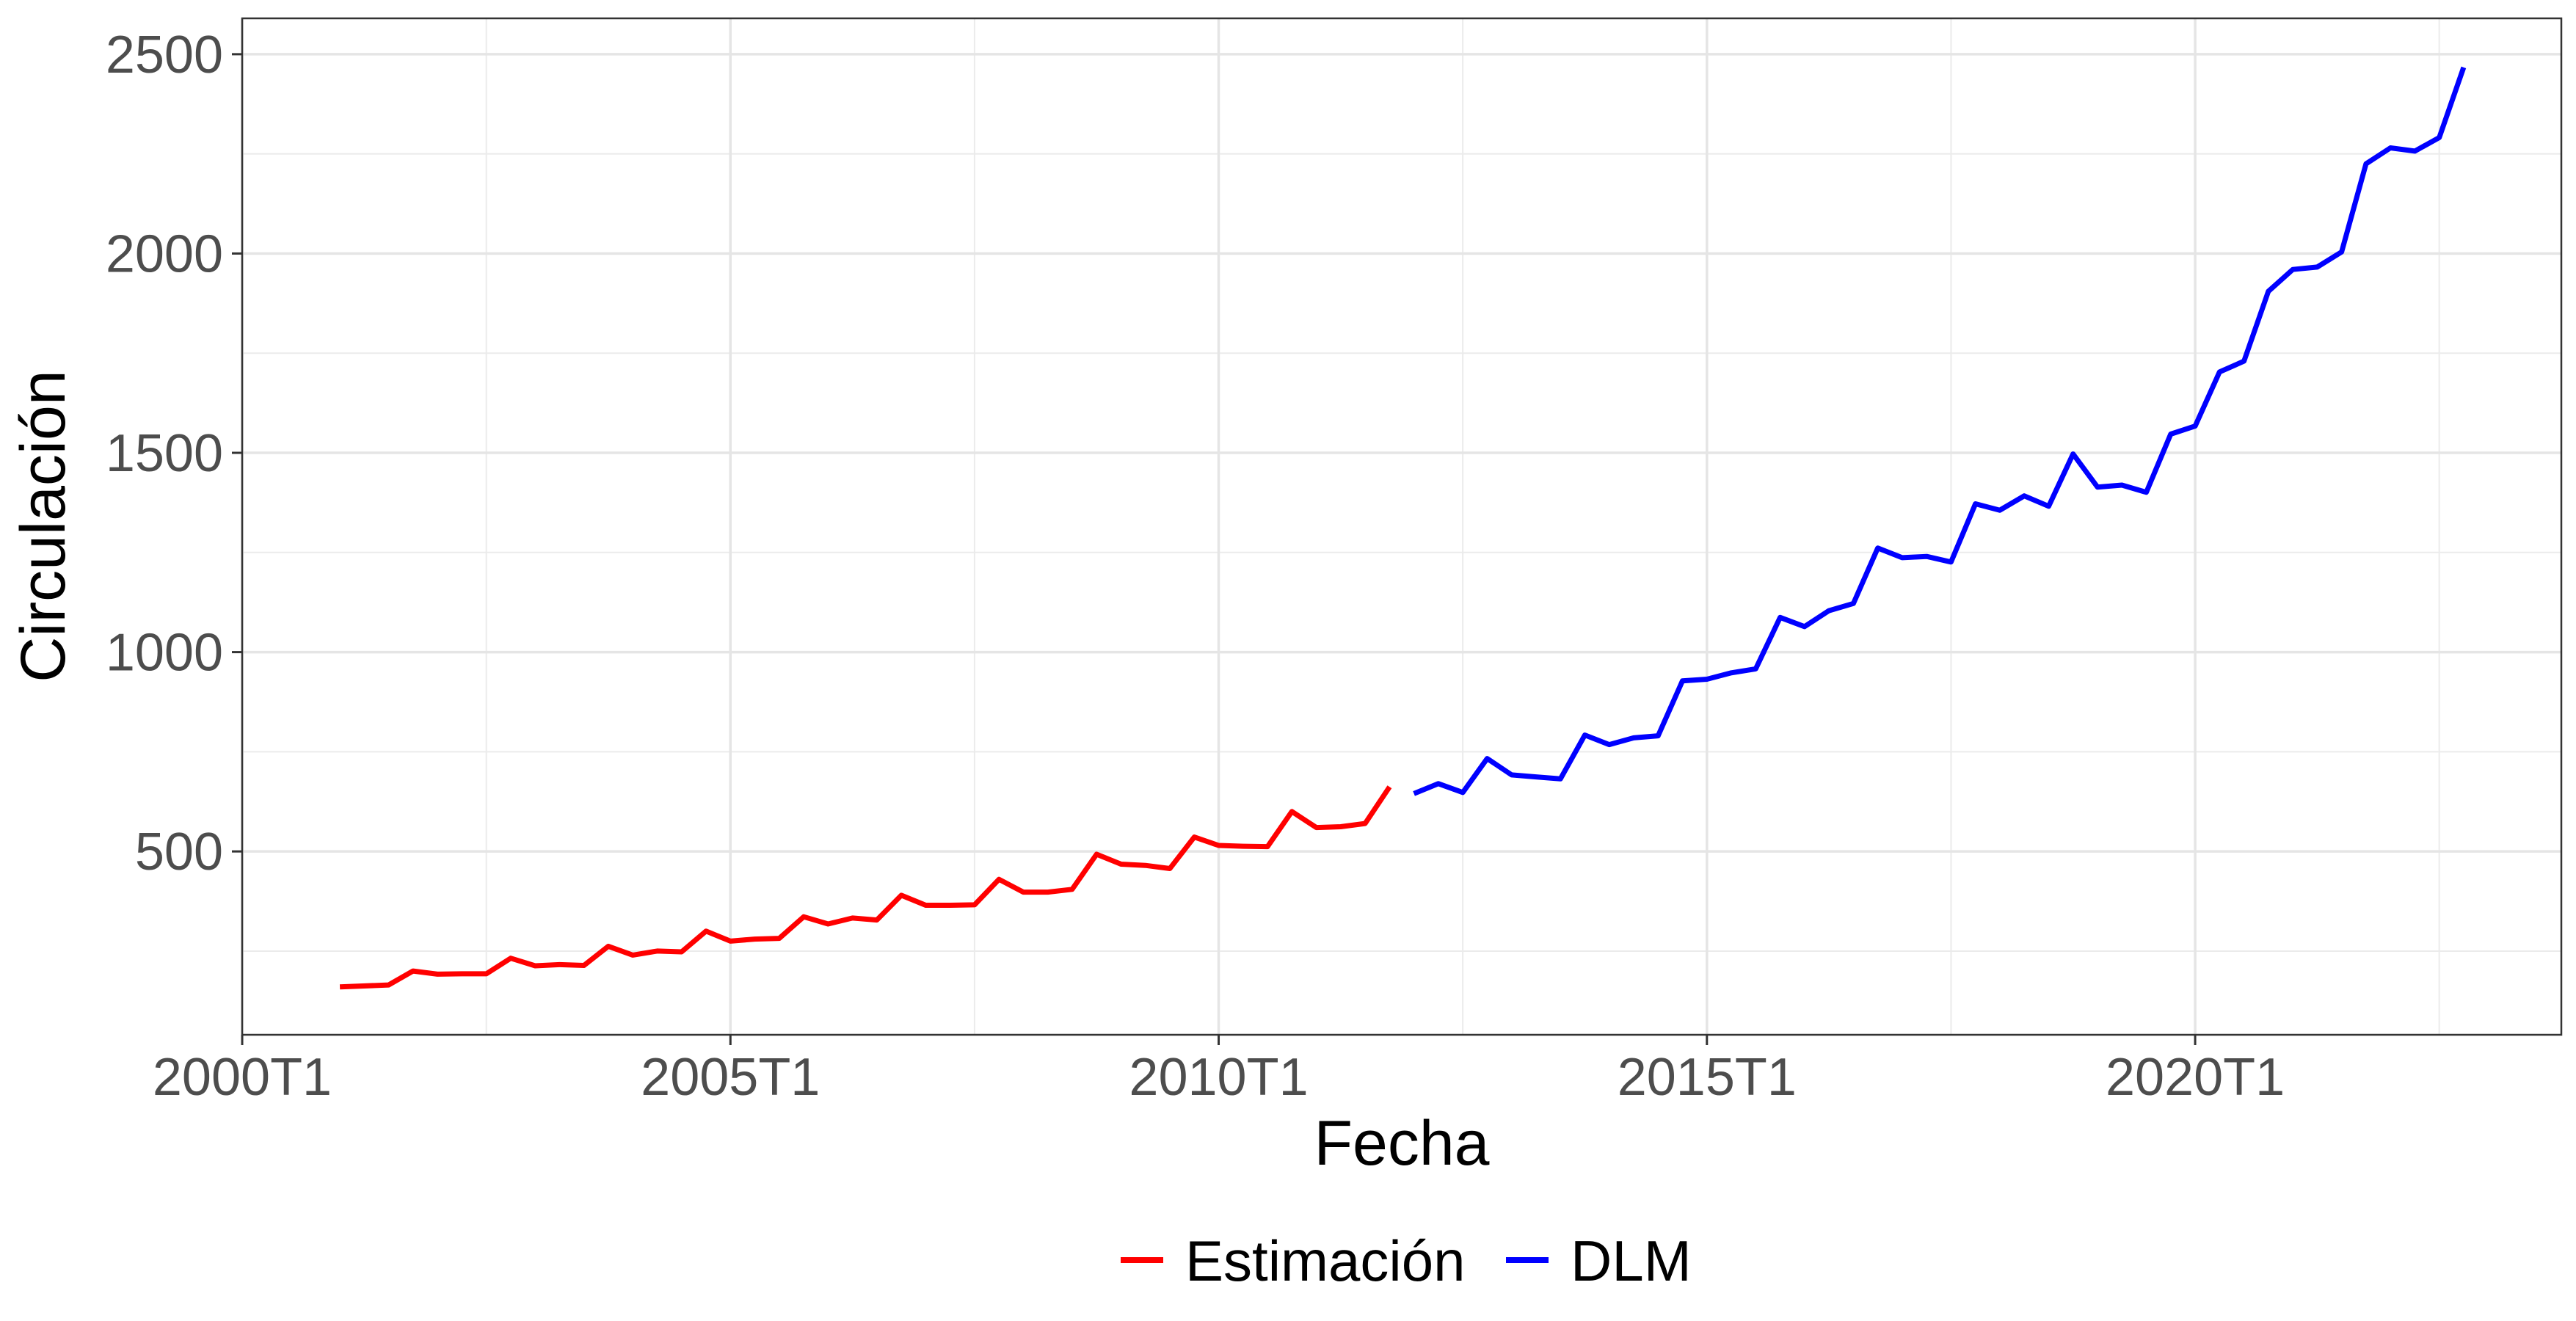 The height and width of the screenshot is (1321, 2576). I want to click on y-tick-label: 500, so click(179, 852).